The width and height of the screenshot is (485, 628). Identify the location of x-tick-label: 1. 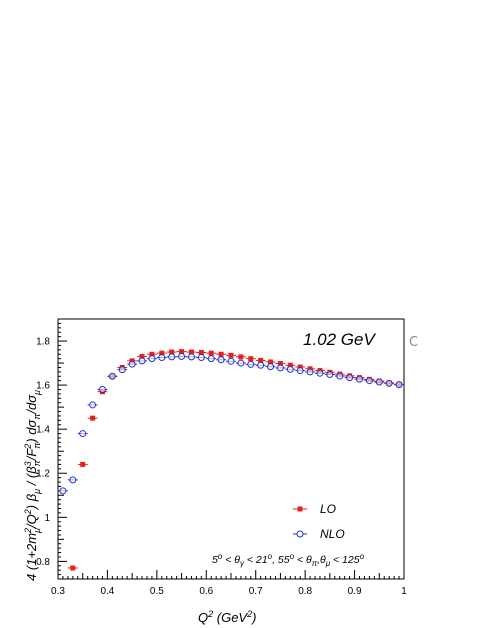
(404, 591).